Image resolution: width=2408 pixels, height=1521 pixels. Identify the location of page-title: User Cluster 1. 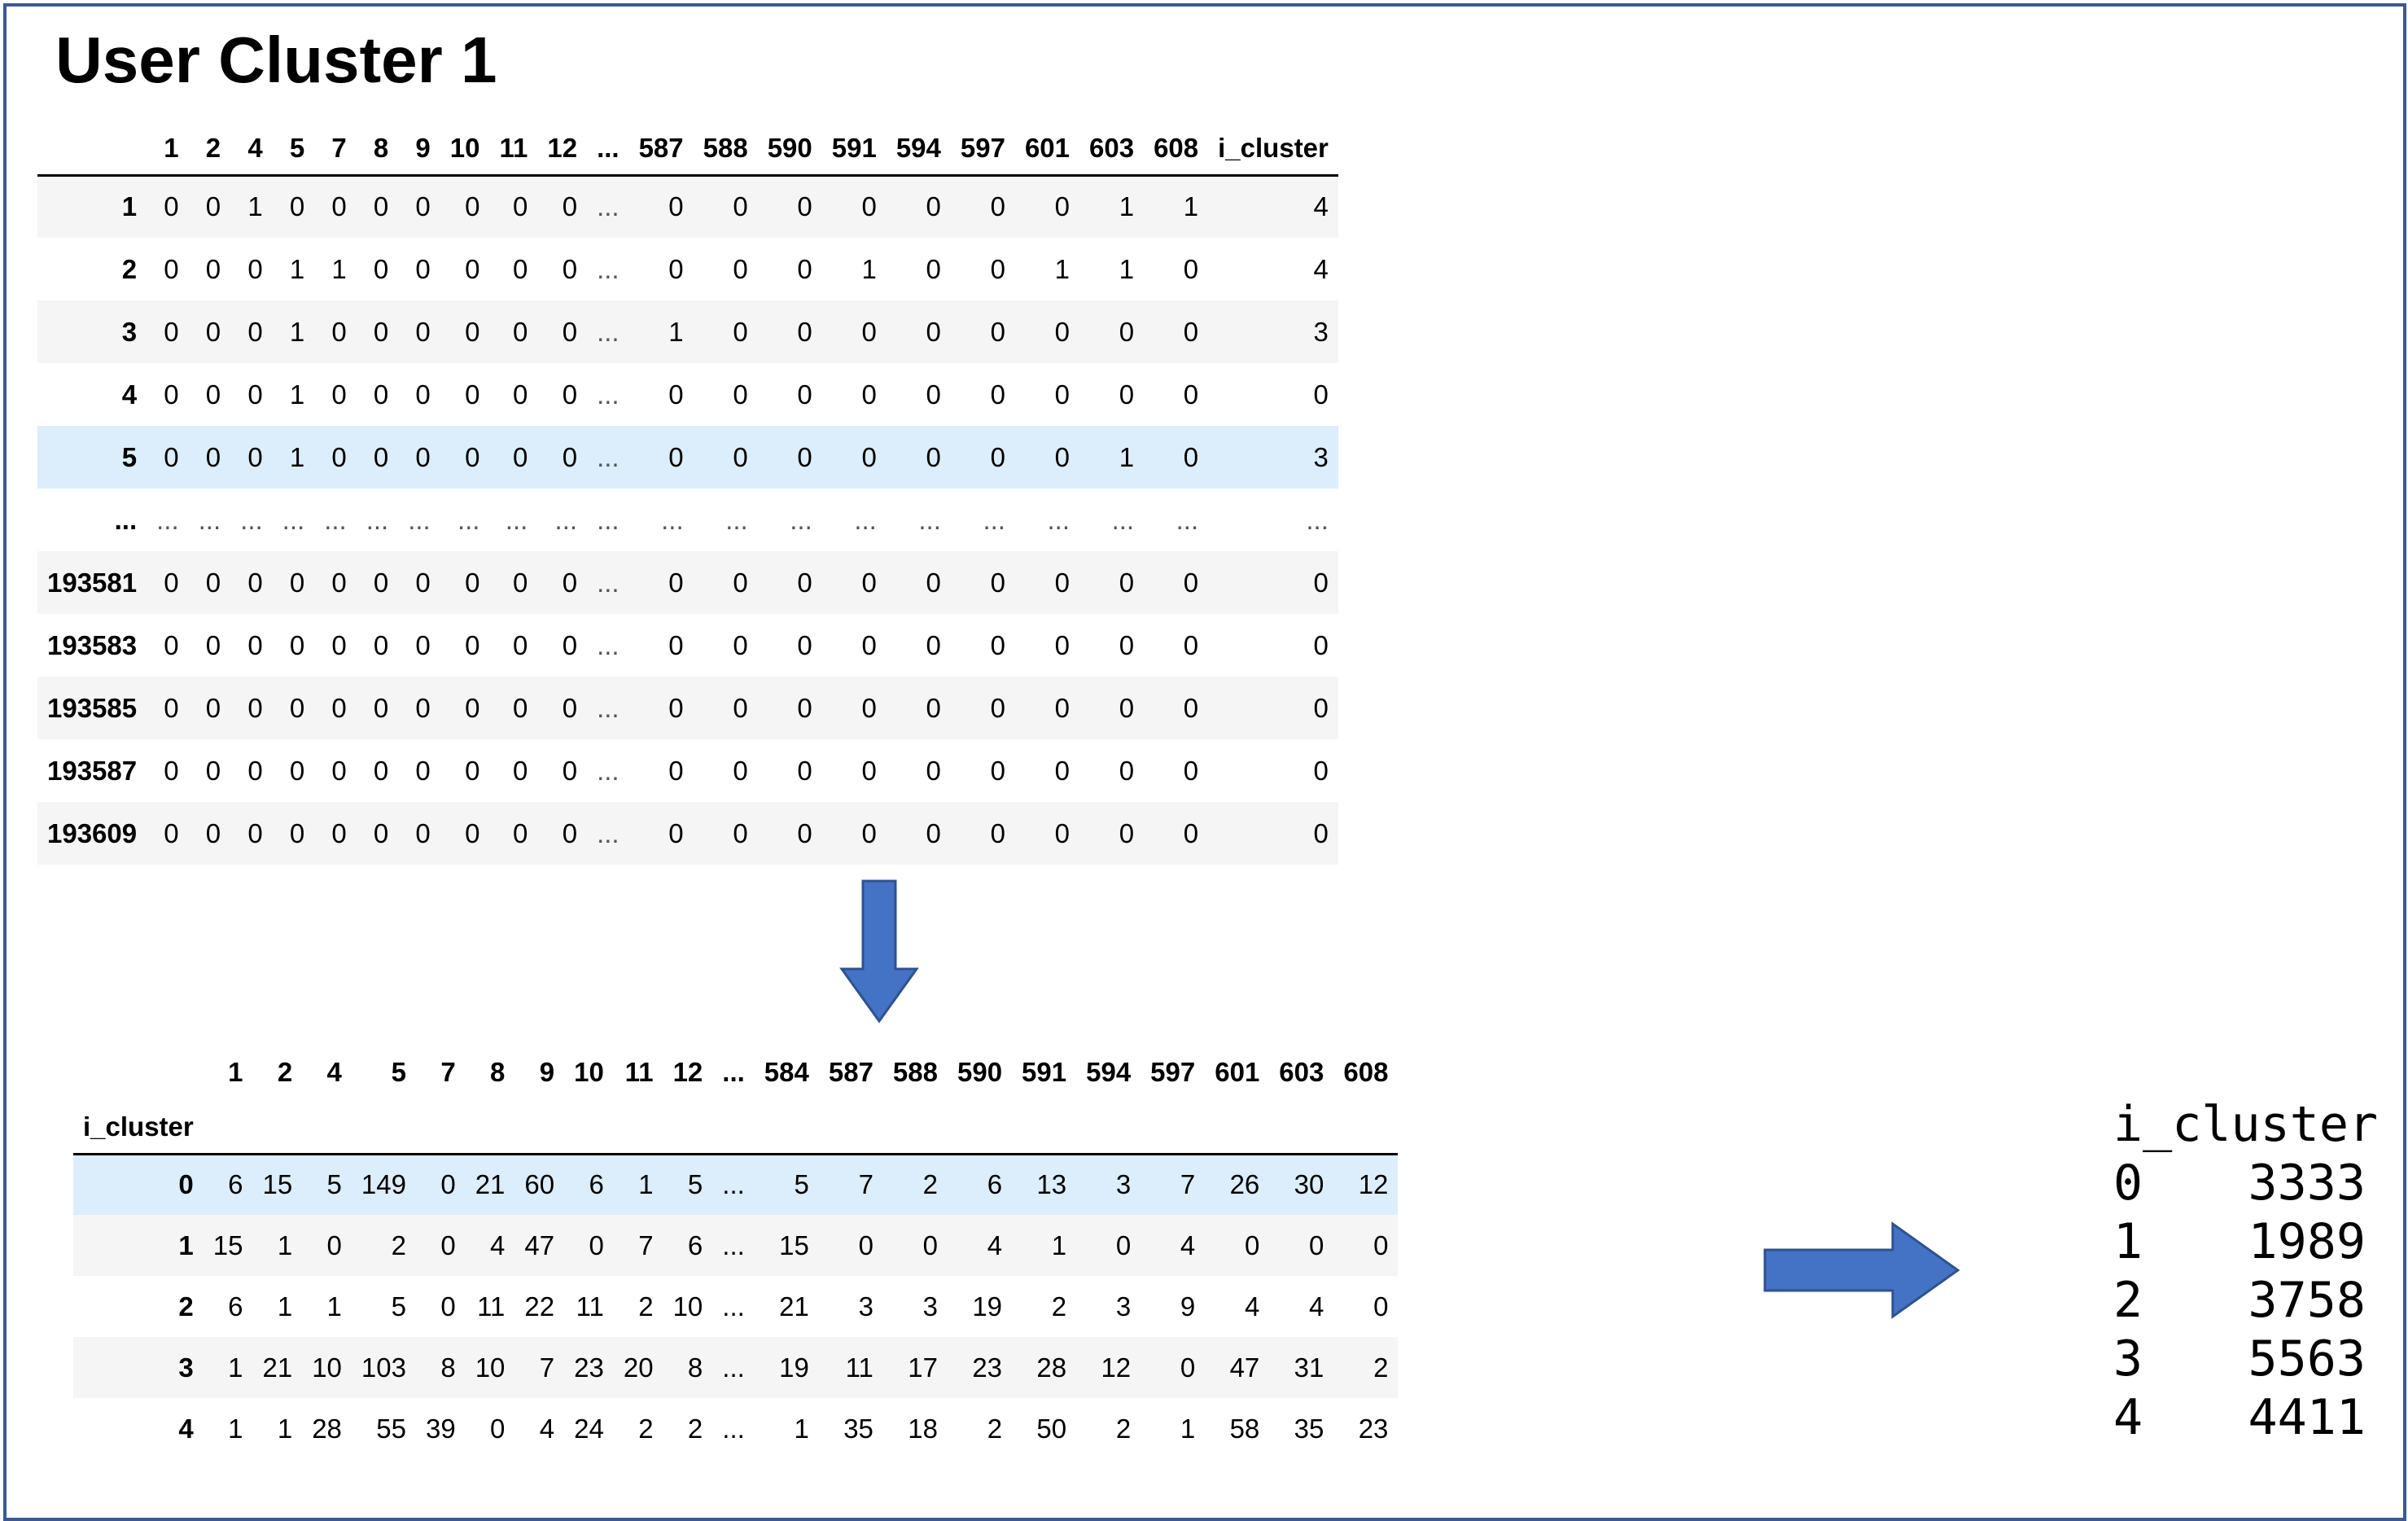
(276, 60).